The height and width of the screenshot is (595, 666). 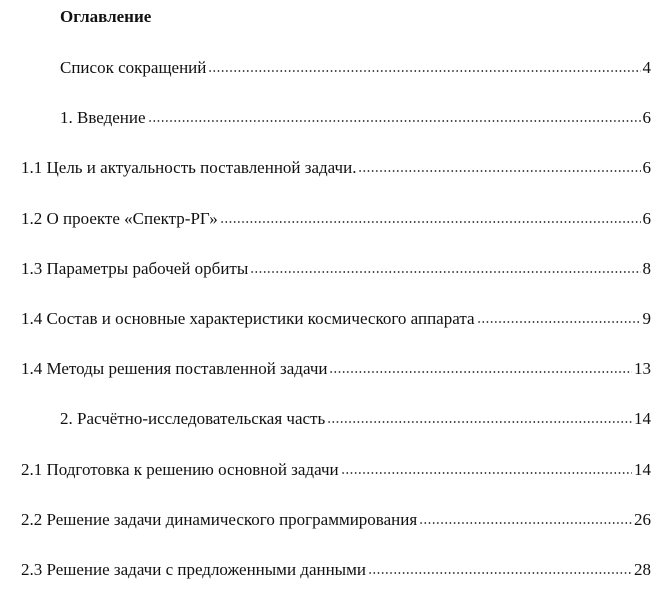 What do you see at coordinates (642, 519) in the screenshot?
I see `toc-entry-page: 26` at bounding box center [642, 519].